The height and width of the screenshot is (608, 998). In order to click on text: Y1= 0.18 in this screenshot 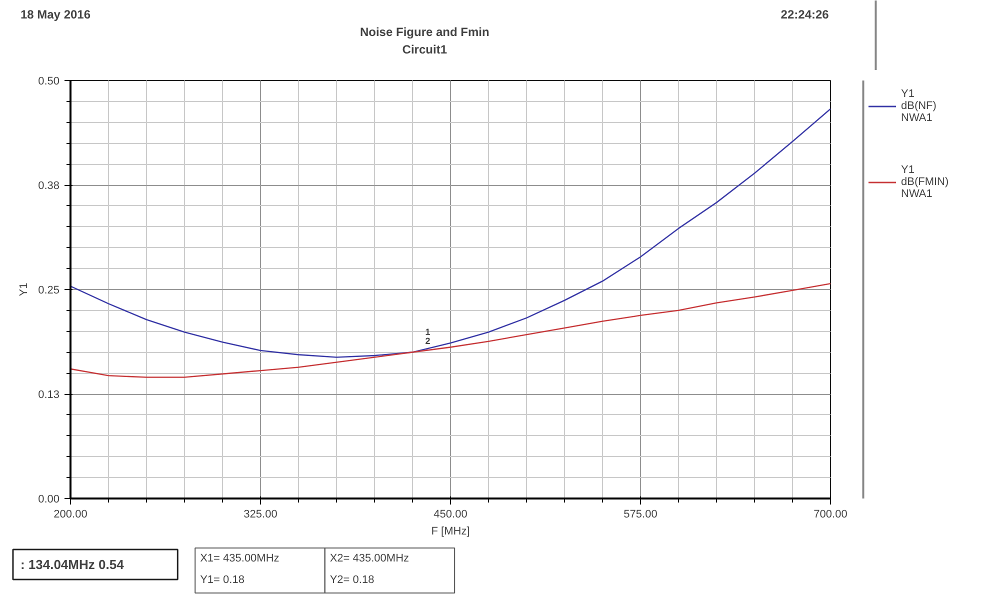, I will do `click(222, 580)`.